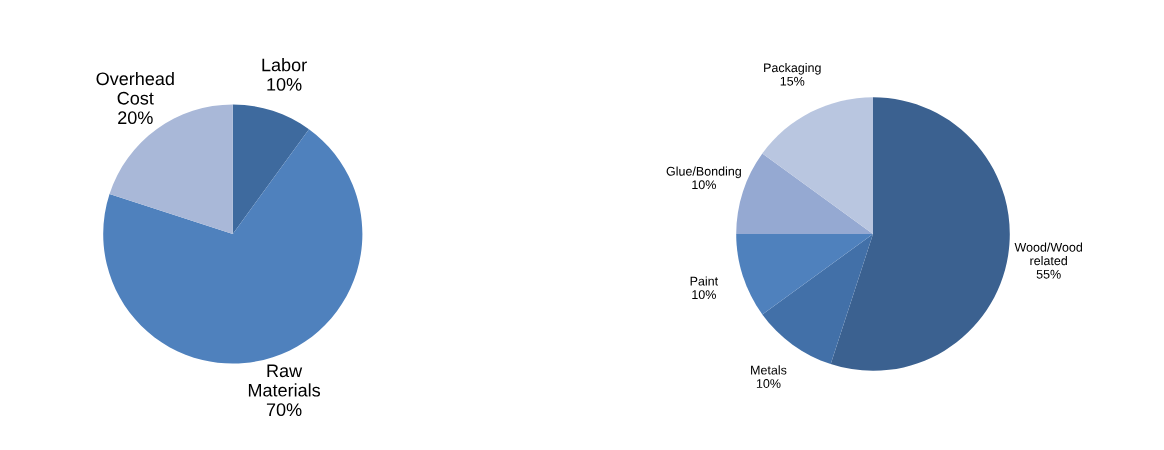 The height and width of the screenshot is (450, 1164). Describe the element at coordinates (792, 68) in the screenshot. I see `slice-label: Packaging` at that location.